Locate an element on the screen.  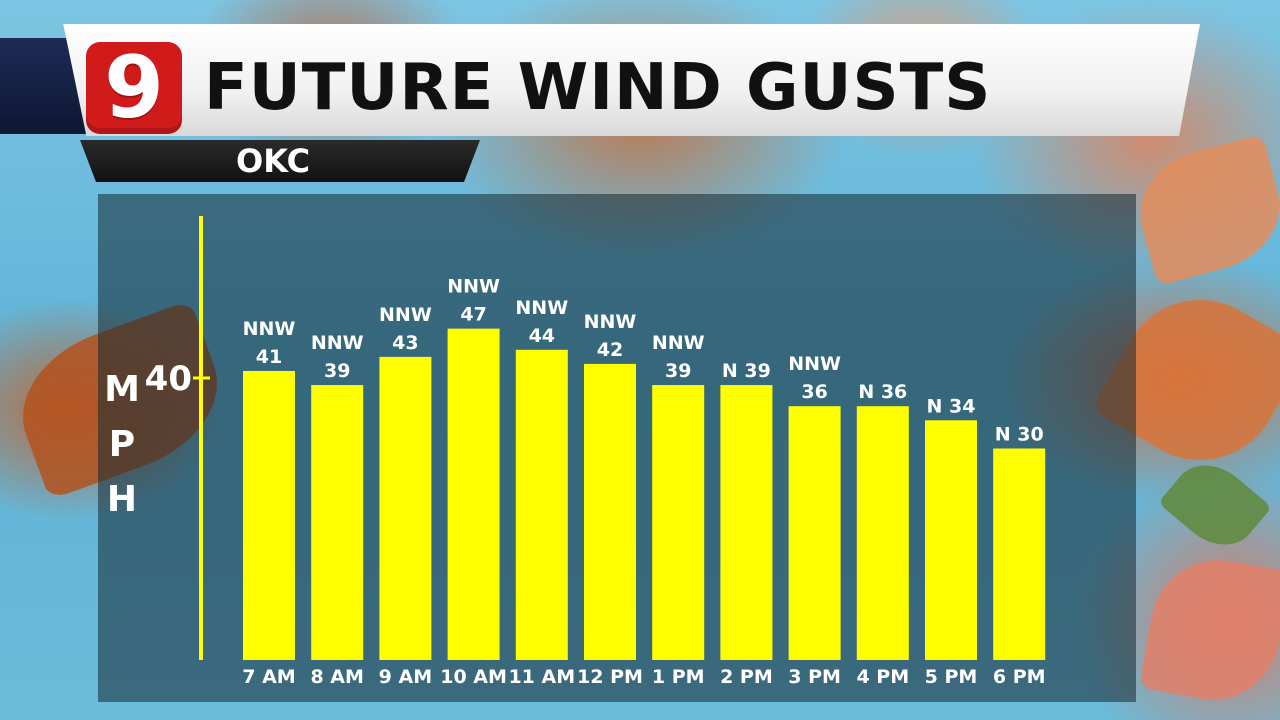
x-tick-label: 6 PM is located at coordinates (1019, 677).